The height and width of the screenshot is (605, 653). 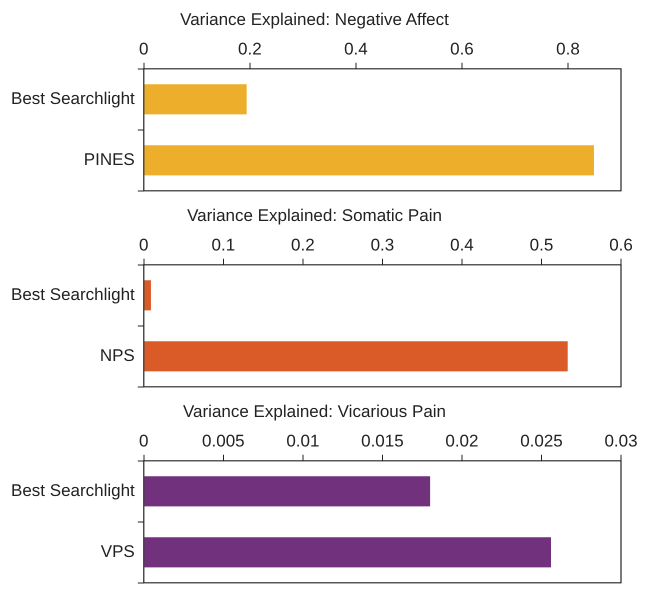 I want to click on chart-title: Variance Explained: Negative Affect, so click(x=315, y=19).